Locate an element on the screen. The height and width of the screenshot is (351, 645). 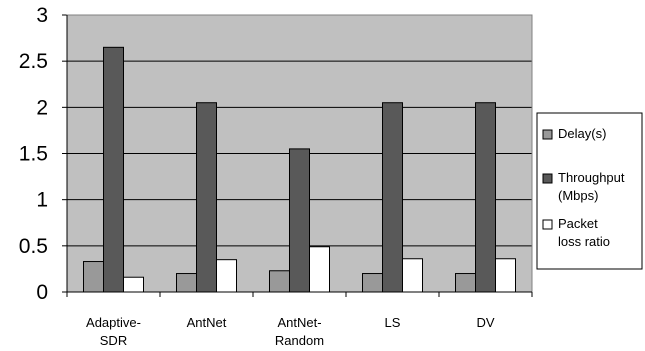
y-tick-label: 0 is located at coordinates (42, 292).